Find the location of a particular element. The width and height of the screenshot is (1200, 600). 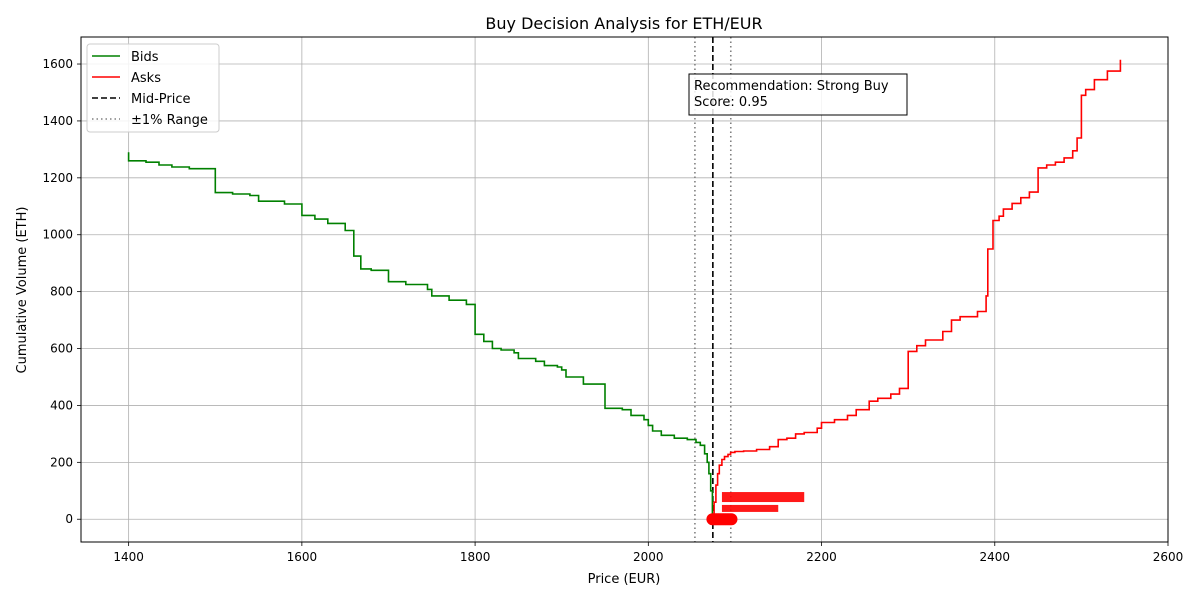

y-tick-label-200: 200 is located at coordinates (61, 462).